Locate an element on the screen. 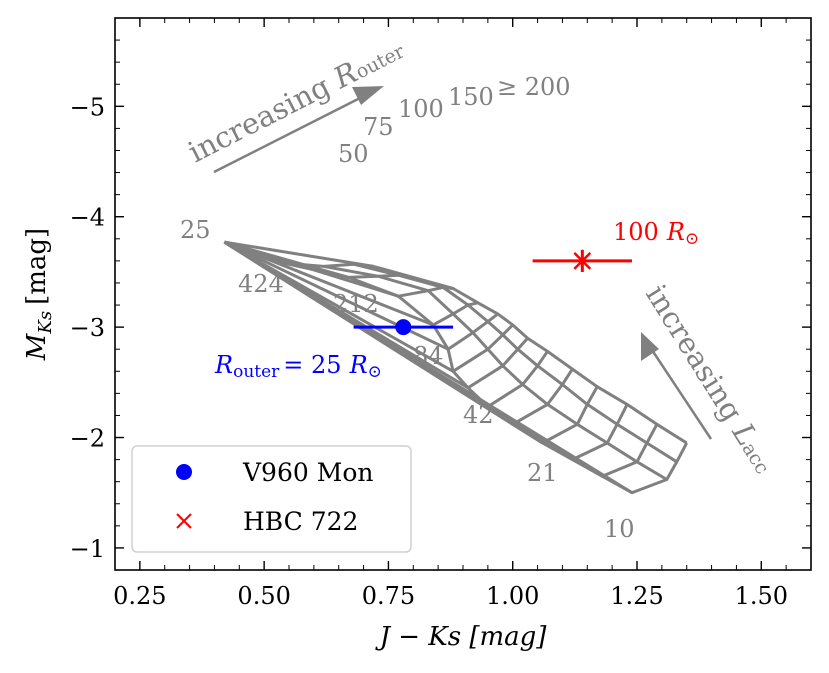 The width and height of the screenshot is (829, 673). y-tick-label: −1 is located at coordinates (87, 549).